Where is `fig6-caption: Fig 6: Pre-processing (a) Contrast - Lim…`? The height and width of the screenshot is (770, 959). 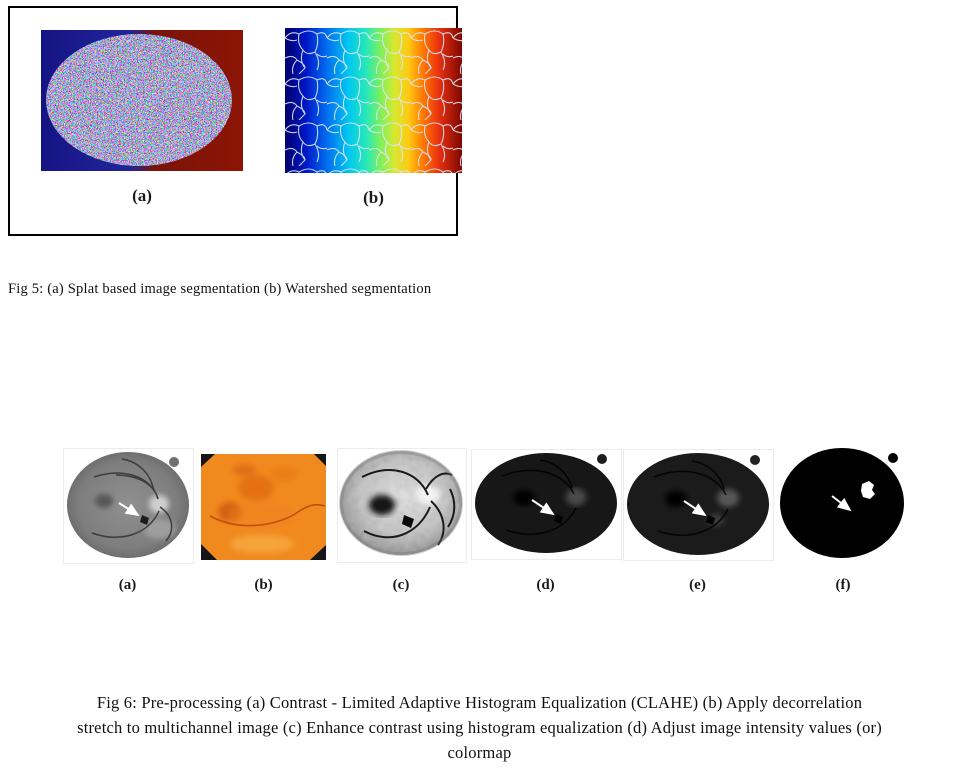
fig6-caption: Fig 6: Pre-processing (a) Contrast - Lim… is located at coordinates (479, 727).